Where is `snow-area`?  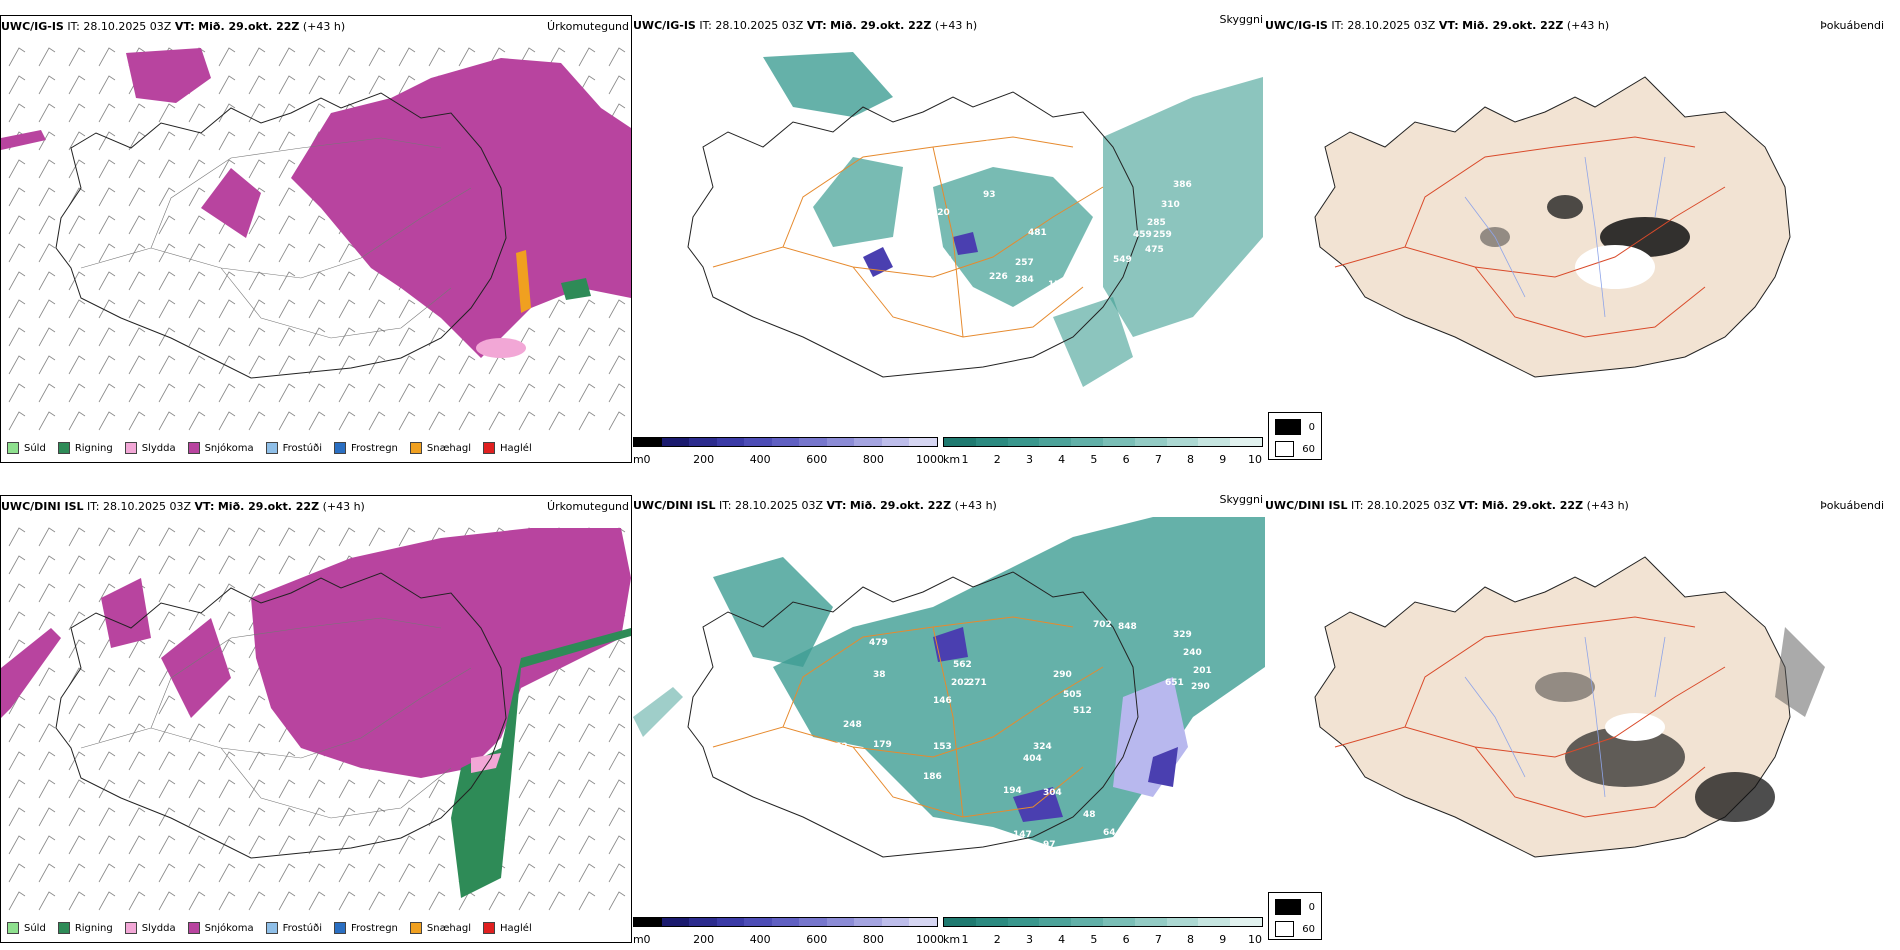
snow-area is located at coordinates (196, 668).